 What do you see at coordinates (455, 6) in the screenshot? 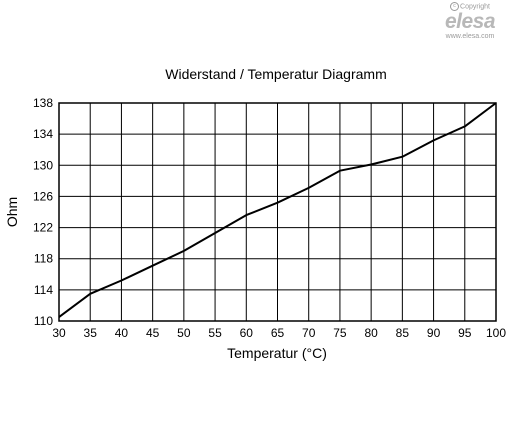
I see `copyright-icon: c` at bounding box center [455, 6].